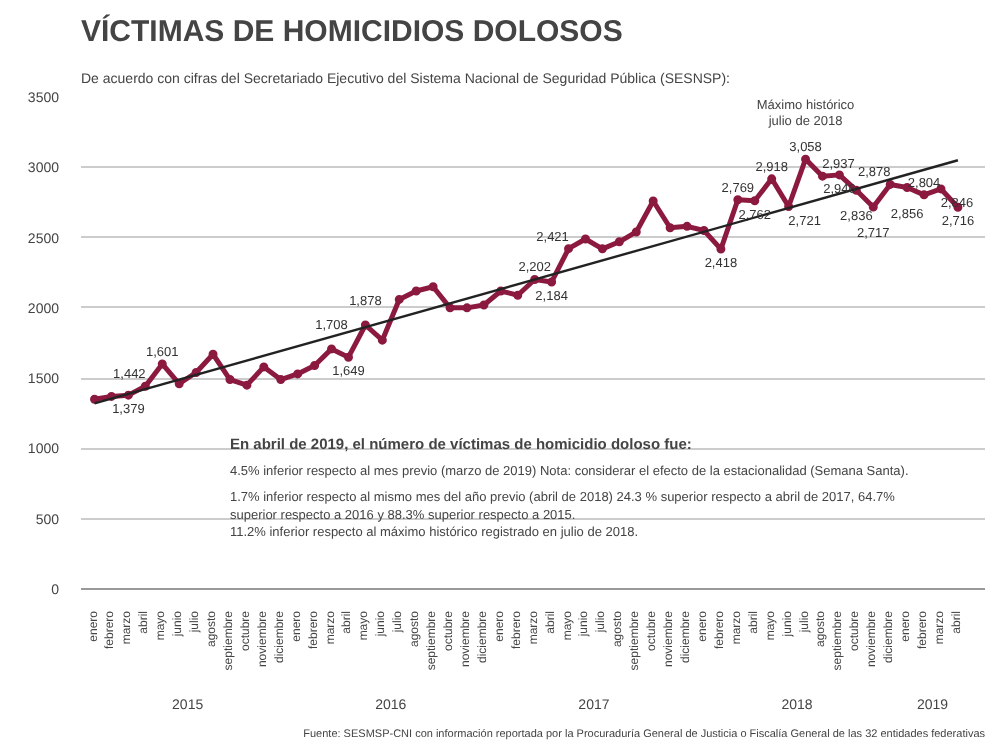  I want to click on chart-title: VÍCTIMAS DE HOMICIDIOS DOLOSOS, so click(352, 31).